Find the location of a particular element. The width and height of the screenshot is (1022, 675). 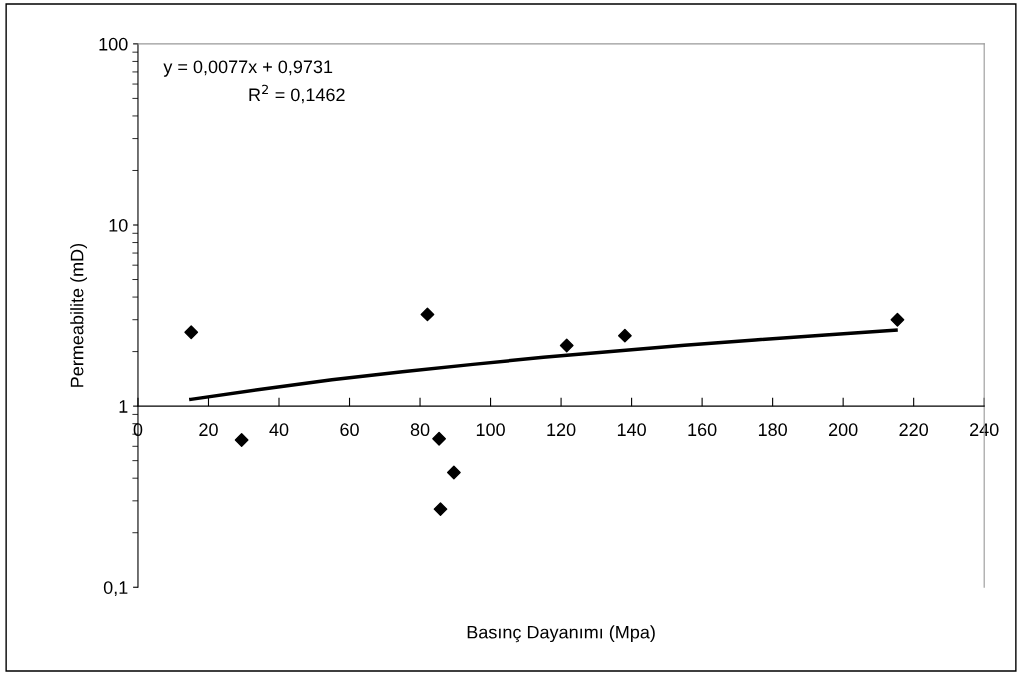

x-tick-label: 220 is located at coordinates (914, 430).